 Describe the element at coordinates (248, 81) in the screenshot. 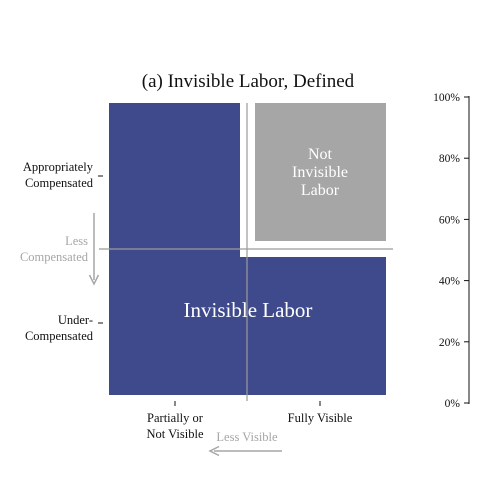

I see `diagram-title: (a) Invisible Labor, Defined` at that location.